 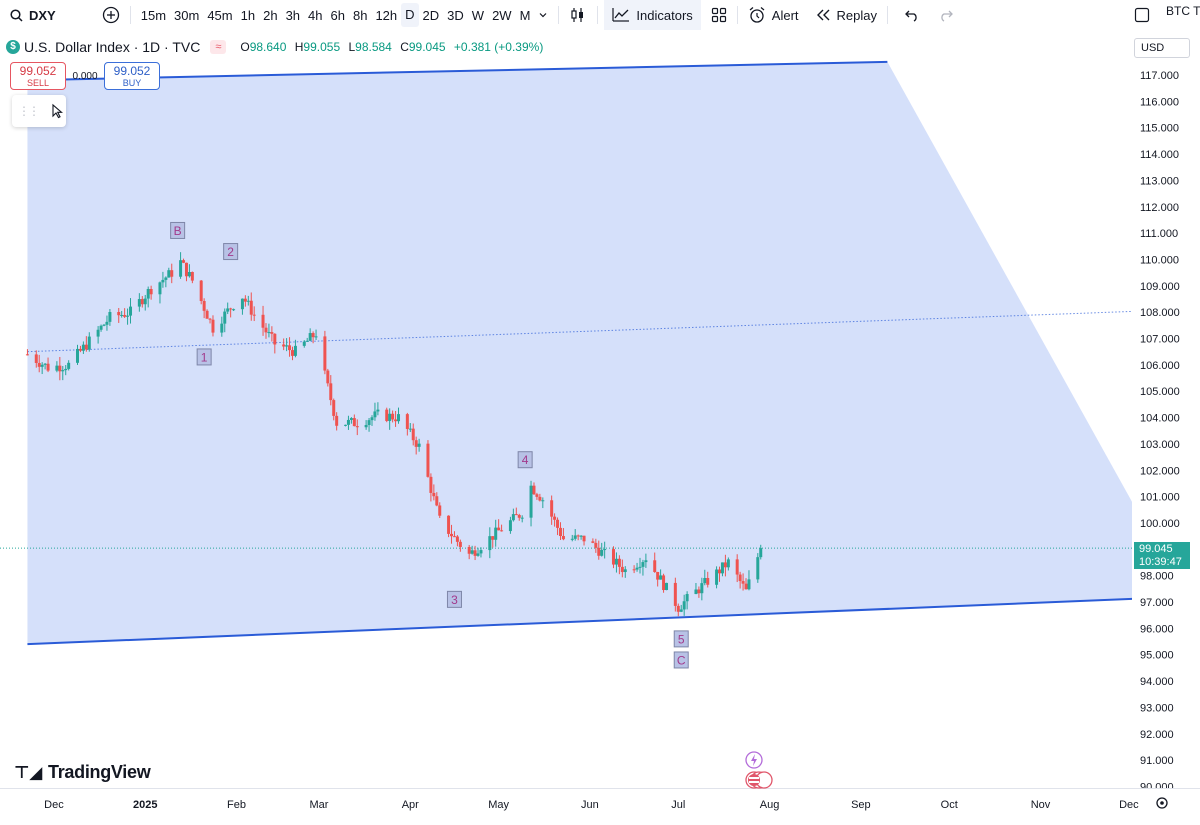 I want to click on high-value: 99.055, so click(x=322, y=47).